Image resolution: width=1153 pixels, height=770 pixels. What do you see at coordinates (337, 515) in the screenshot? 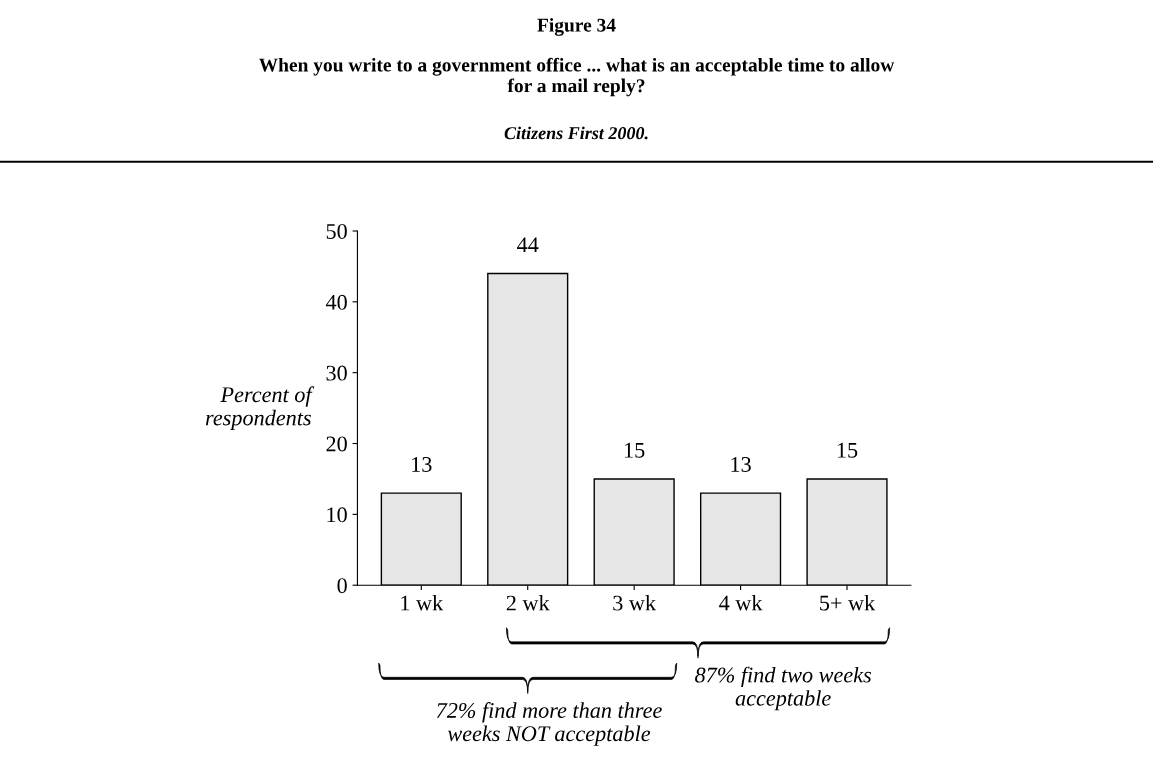
I see `y-tick-label: 10` at bounding box center [337, 515].